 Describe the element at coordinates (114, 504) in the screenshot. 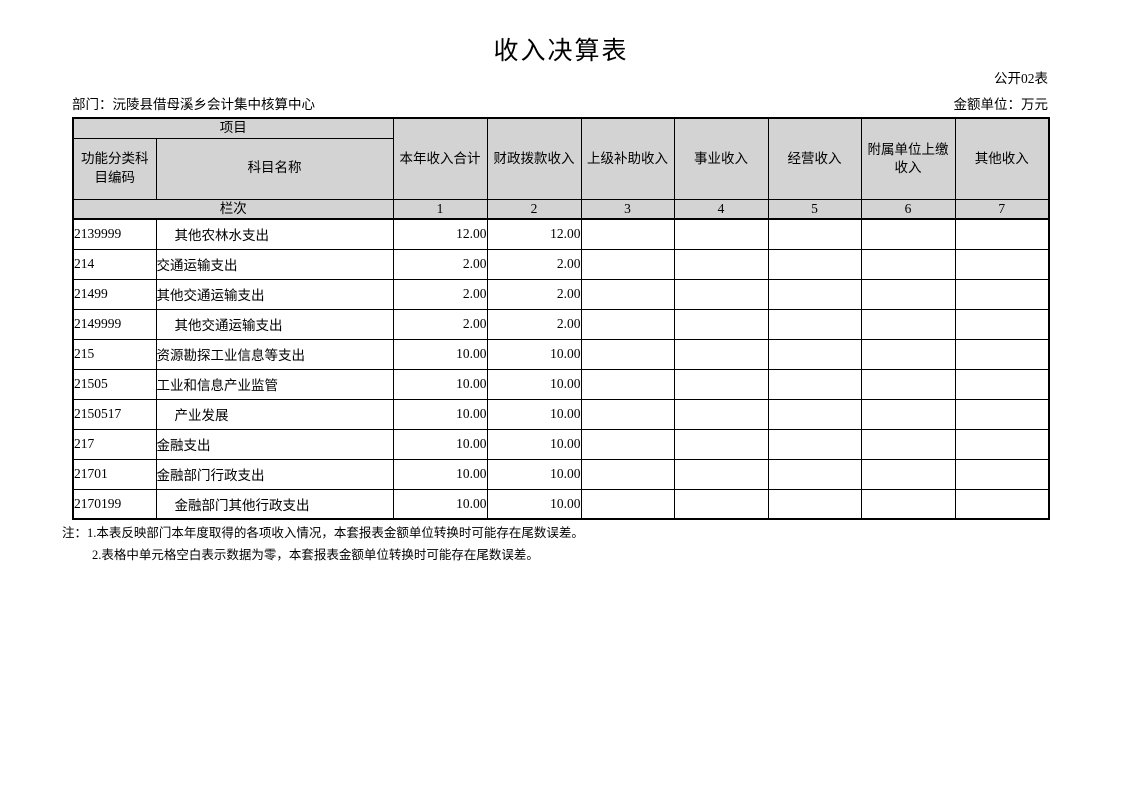

I see `cell-code: 2170199` at that location.